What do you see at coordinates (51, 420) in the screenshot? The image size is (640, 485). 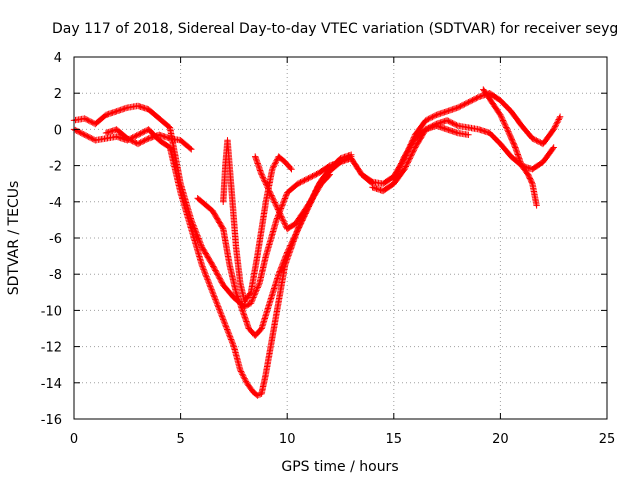 I see `y-tick-label: -16` at bounding box center [51, 420].